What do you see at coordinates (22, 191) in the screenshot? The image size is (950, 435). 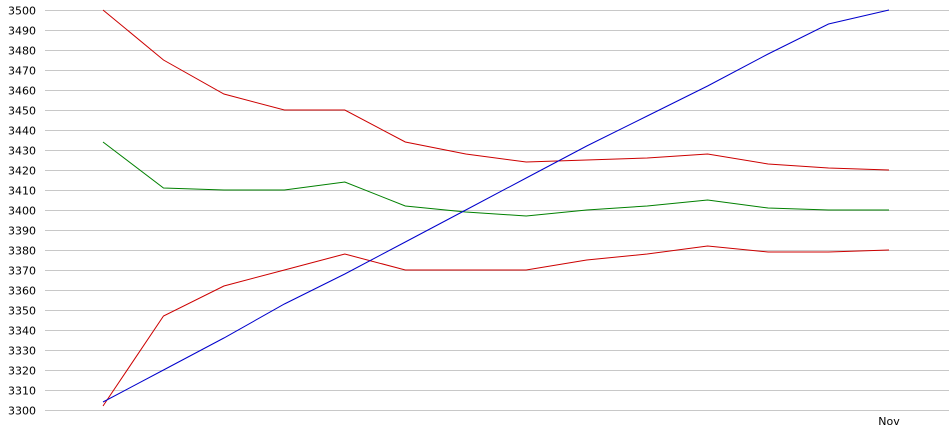 I see `y-tick-label-3410: 3410` at bounding box center [22, 191].